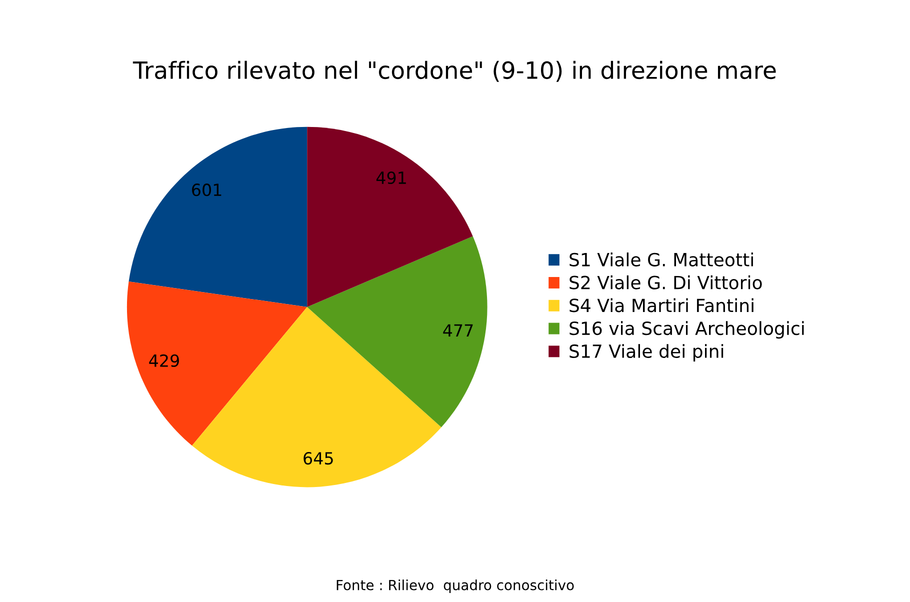 This screenshot has height=602, width=910. What do you see at coordinates (666, 282) in the screenshot?
I see `legend-label: S2 Viale G. Di Vittorio` at bounding box center [666, 282].